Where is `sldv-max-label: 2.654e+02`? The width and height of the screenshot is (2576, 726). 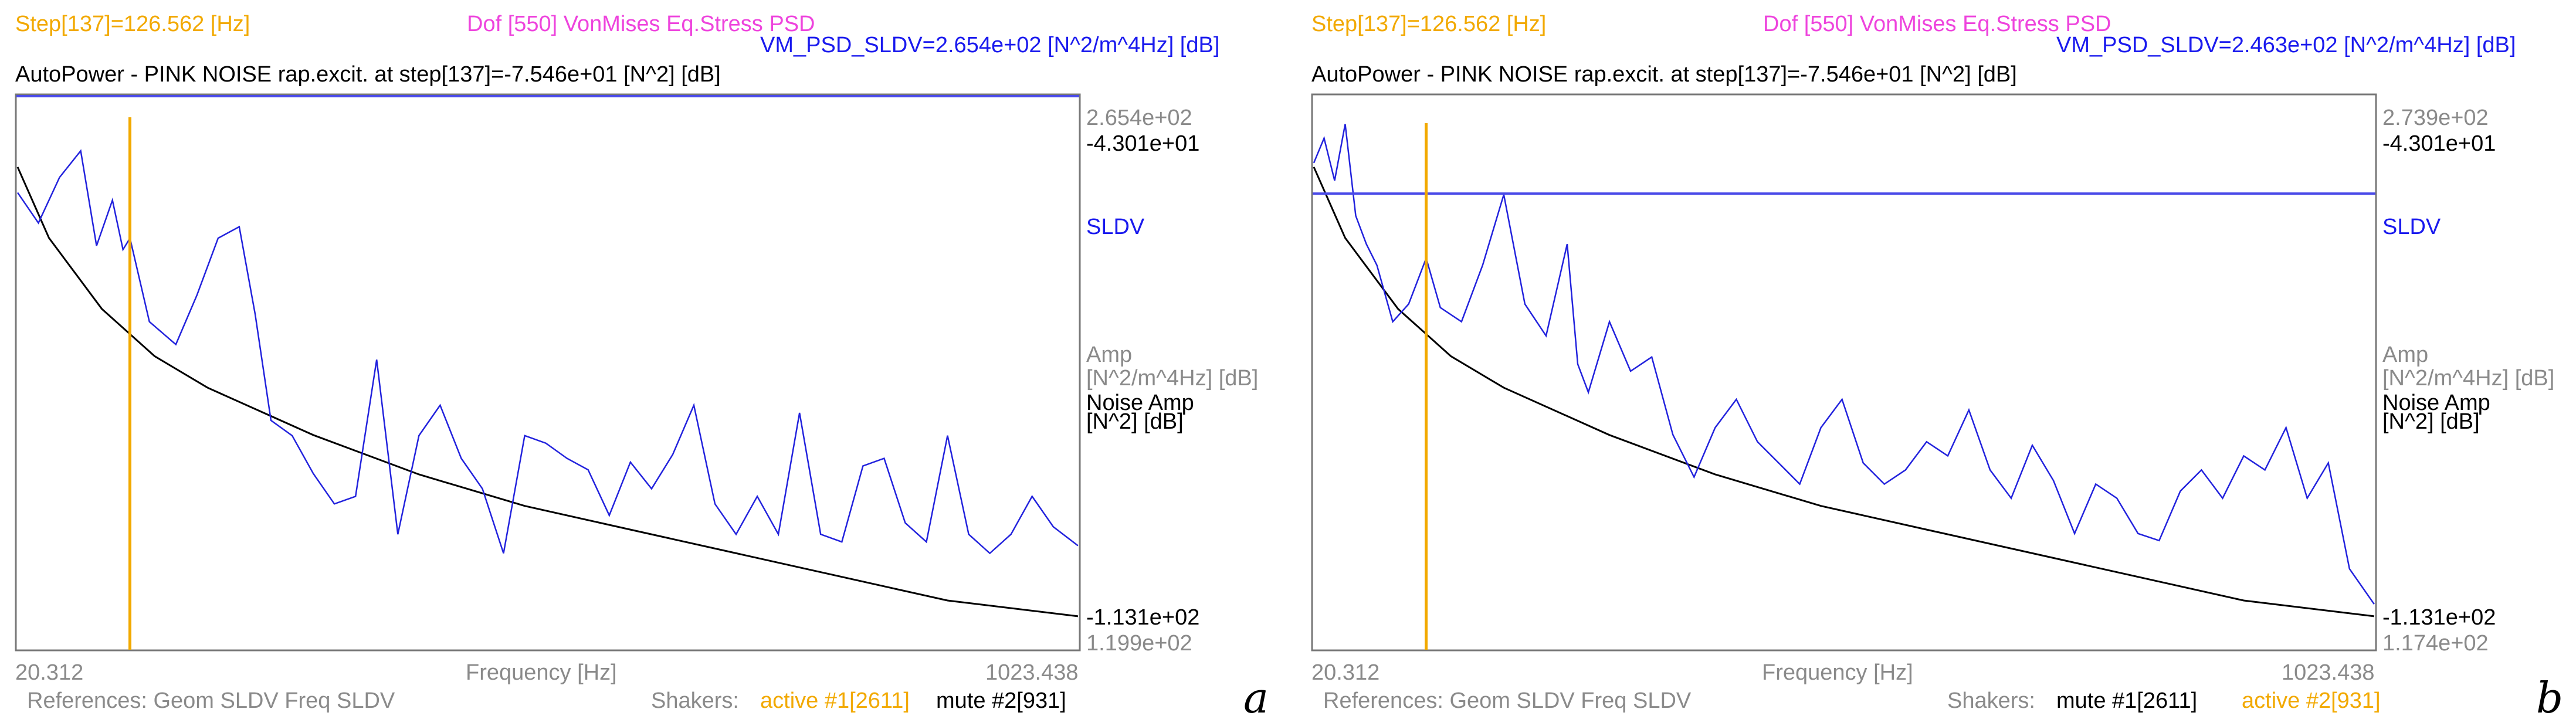 sldv-max-label: 2.654e+02 is located at coordinates (1139, 118).